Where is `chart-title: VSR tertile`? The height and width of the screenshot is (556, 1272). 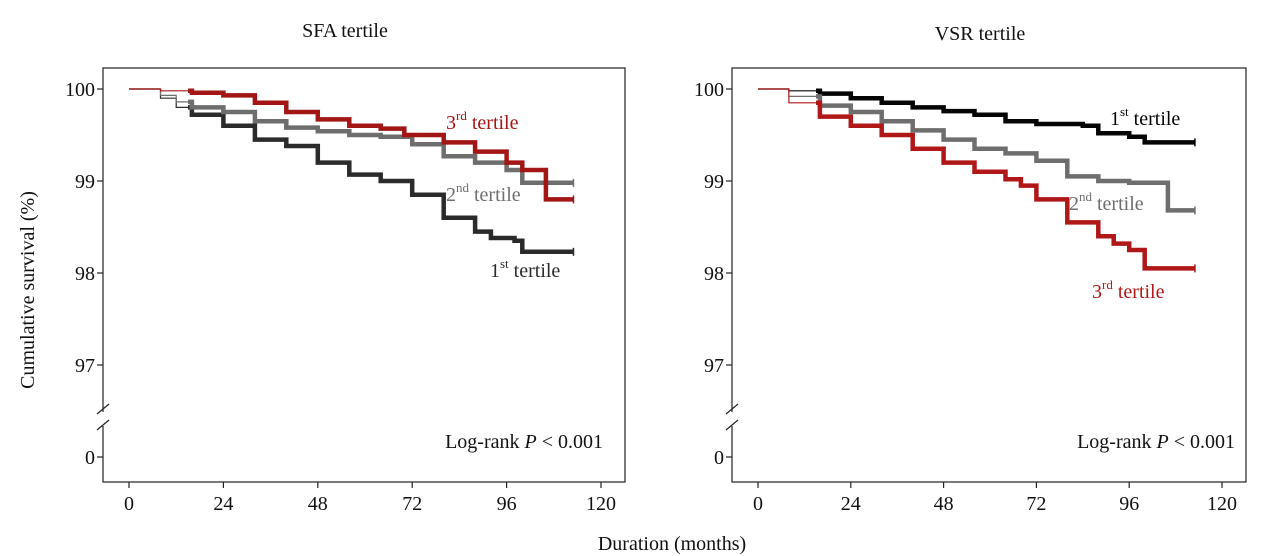
chart-title: VSR tertile is located at coordinates (980, 34).